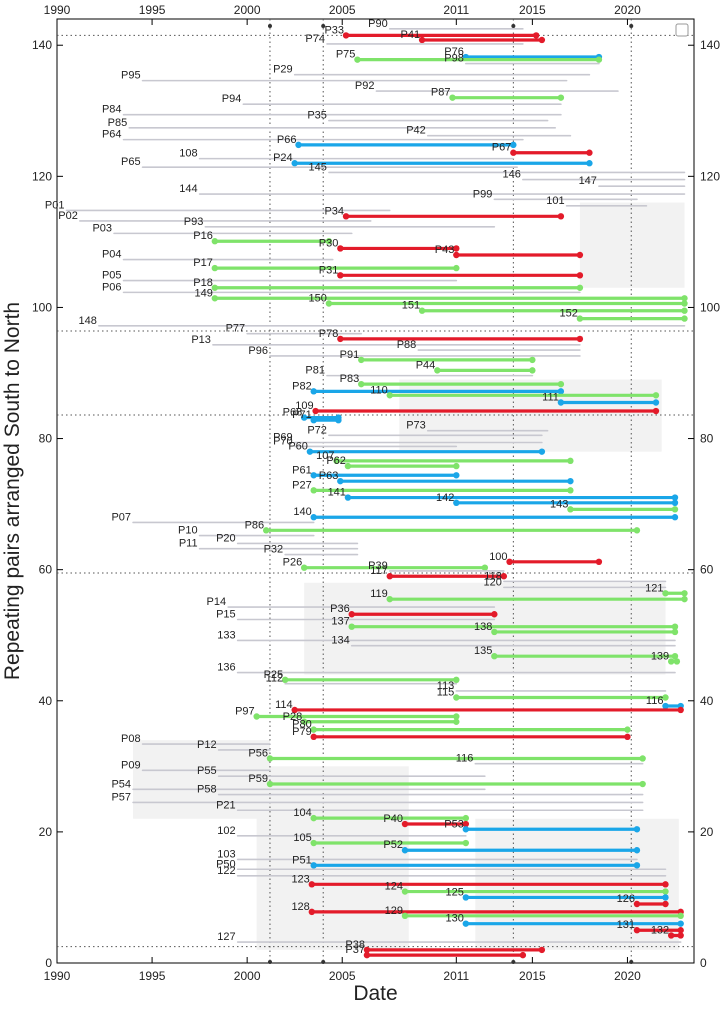  Describe the element at coordinates (302, 813) in the screenshot. I see `pair-label-121: 104` at that location.